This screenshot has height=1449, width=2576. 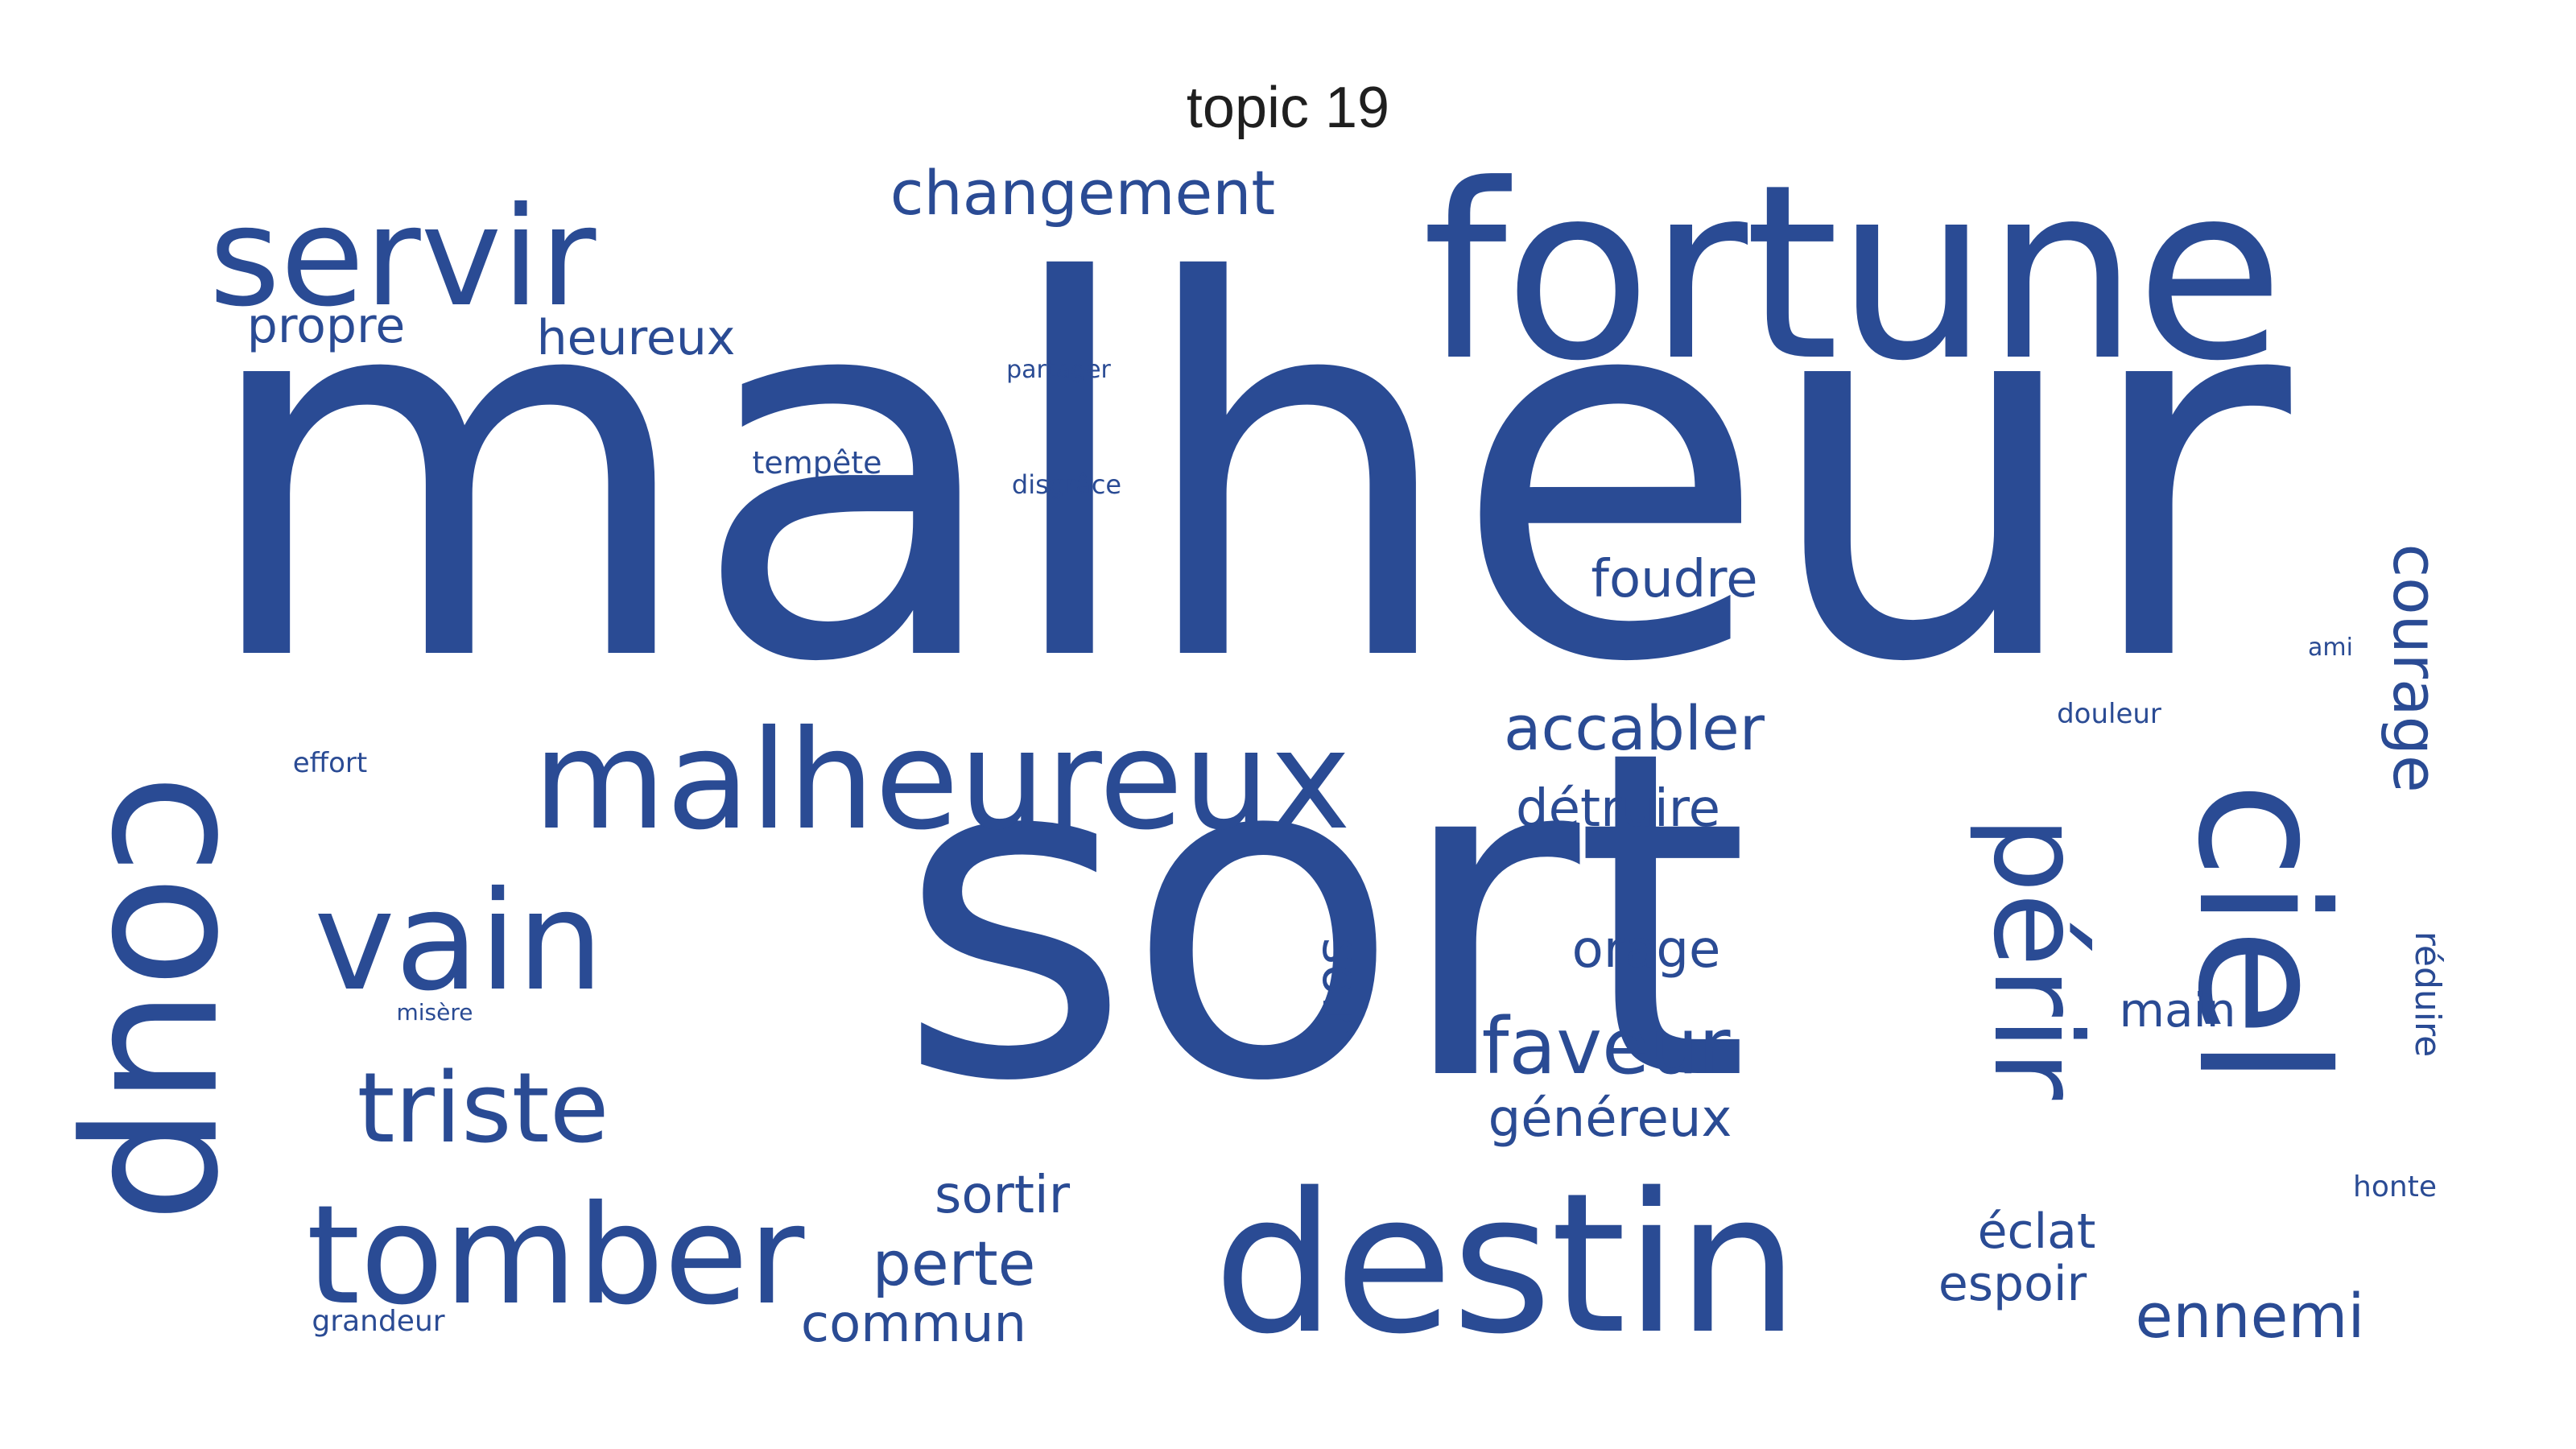 What do you see at coordinates (1058, 370) in the screenshot?
I see `word-partager: partager` at bounding box center [1058, 370].